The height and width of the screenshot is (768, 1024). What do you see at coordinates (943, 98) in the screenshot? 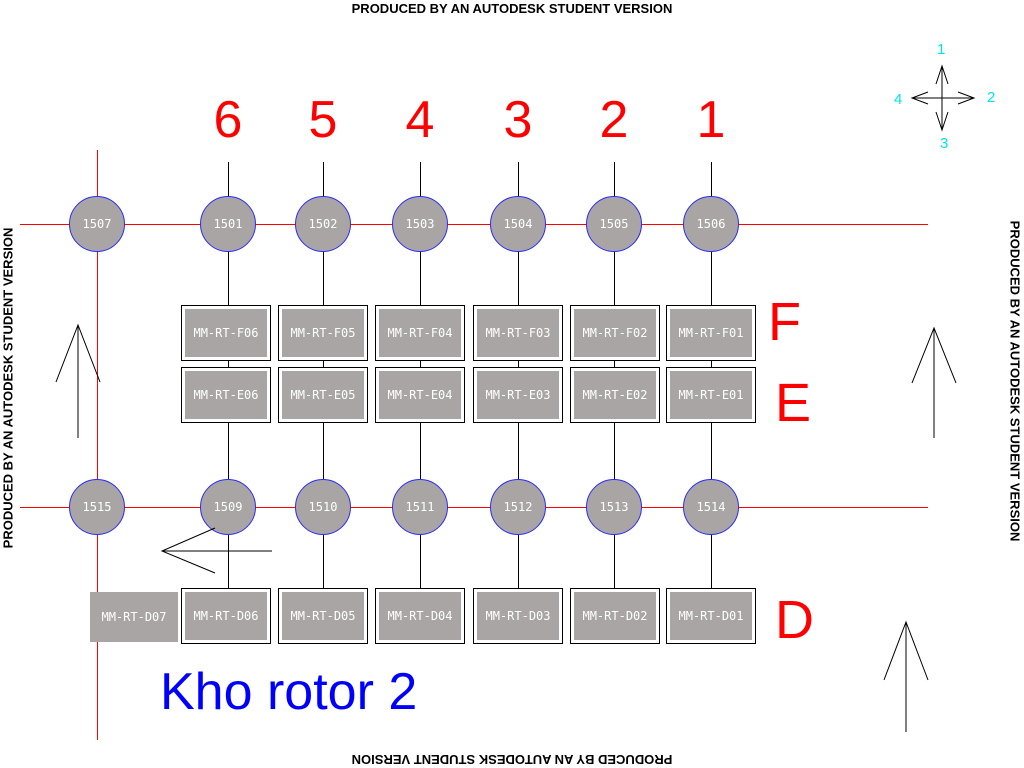
I see `compass-icon` at bounding box center [943, 98].